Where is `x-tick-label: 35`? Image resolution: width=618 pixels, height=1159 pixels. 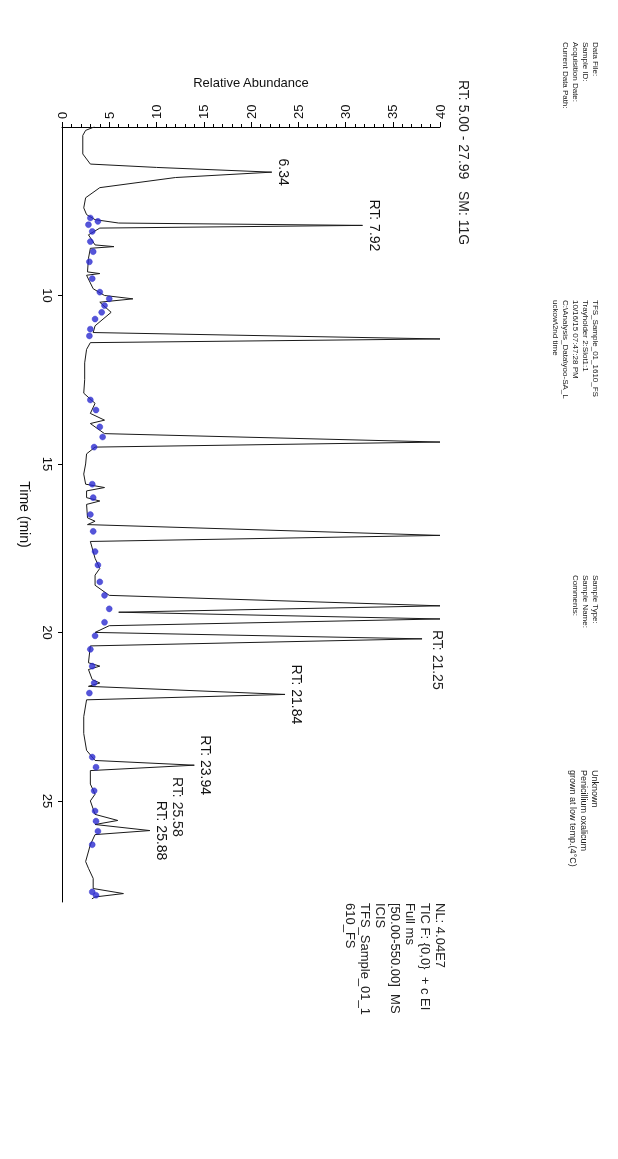 x-tick-label: 35 is located at coordinates (393, 111).